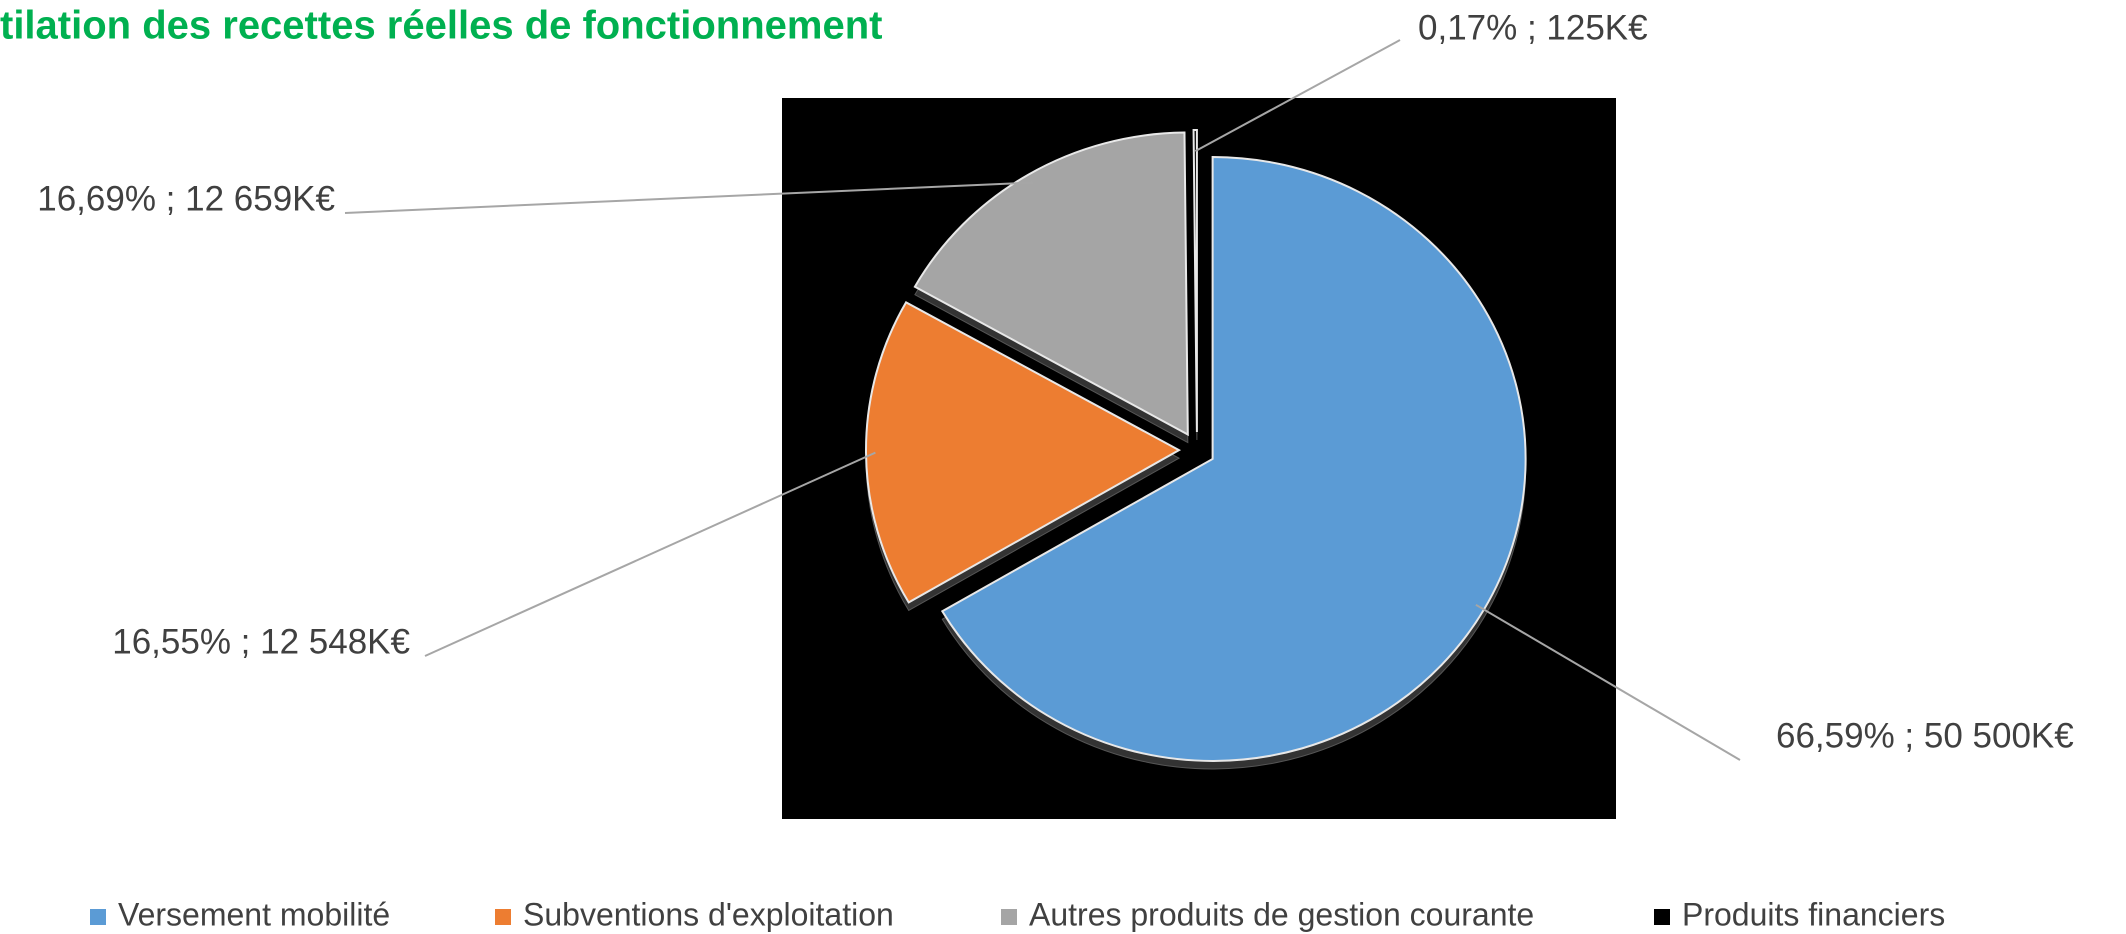  I want to click on legend-label: Produits financiers, so click(1813, 914).